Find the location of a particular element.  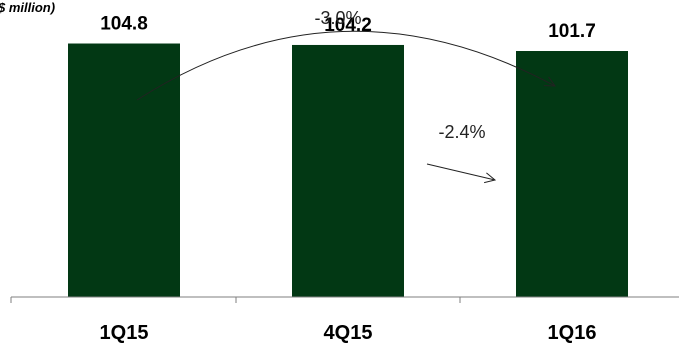

category-label-4q15: 4Q15 is located at coordinates (348, 333).